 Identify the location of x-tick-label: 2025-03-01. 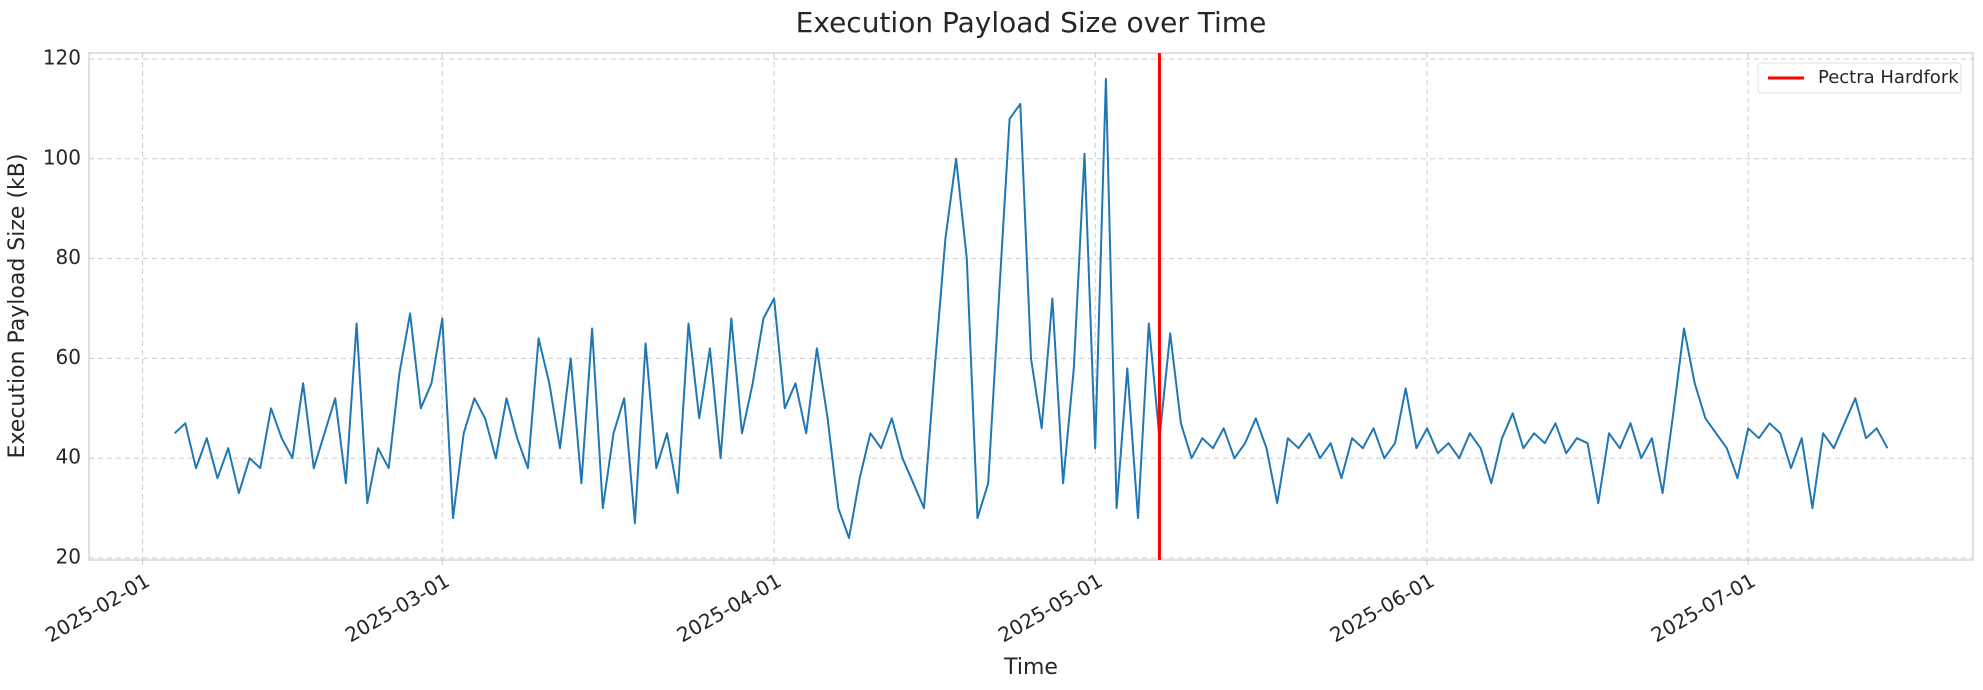
(397, 607).